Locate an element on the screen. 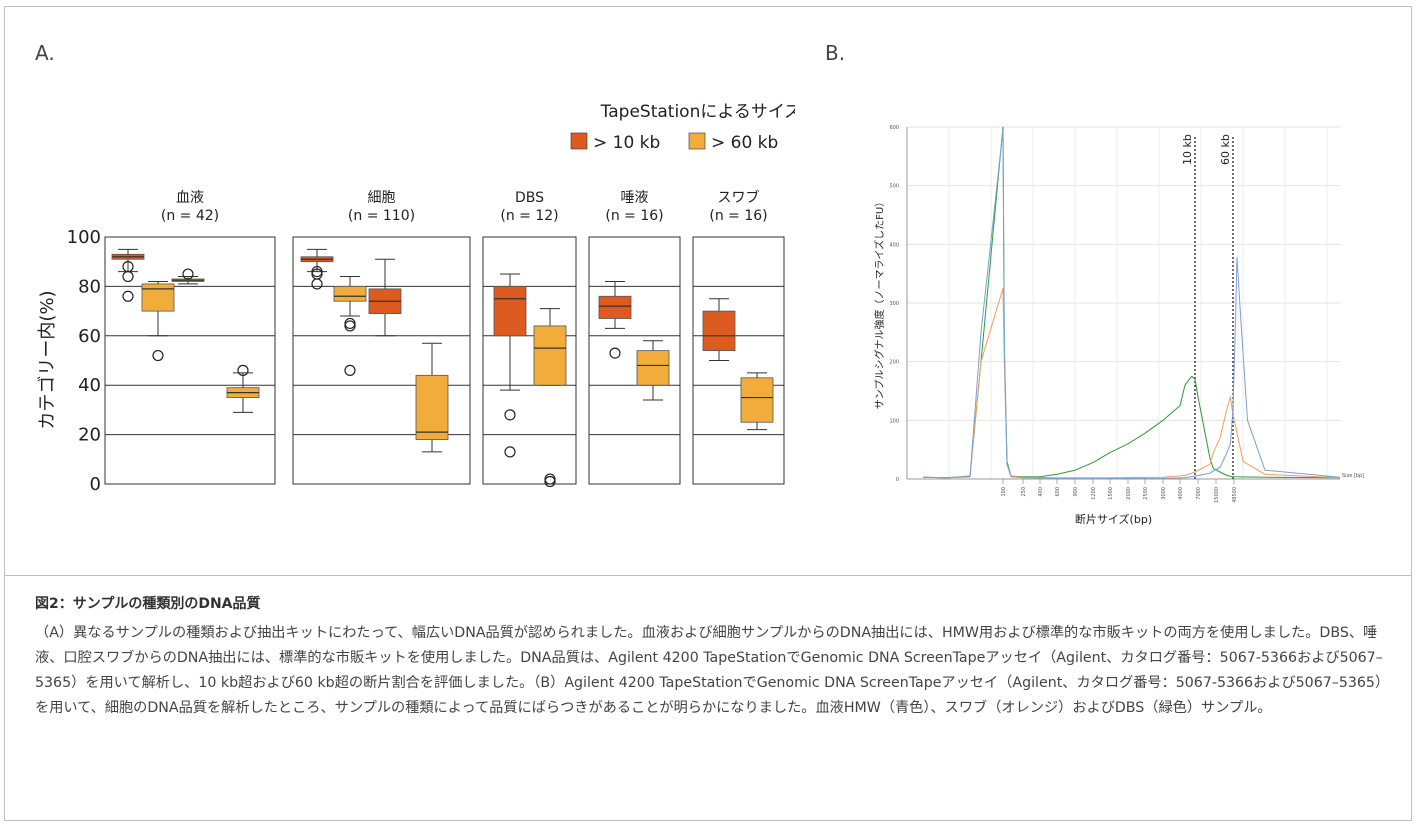 The width and height of the screenshot is (1416, 825). x-tick-label: 7000 is located at coordinates (1199, 493).